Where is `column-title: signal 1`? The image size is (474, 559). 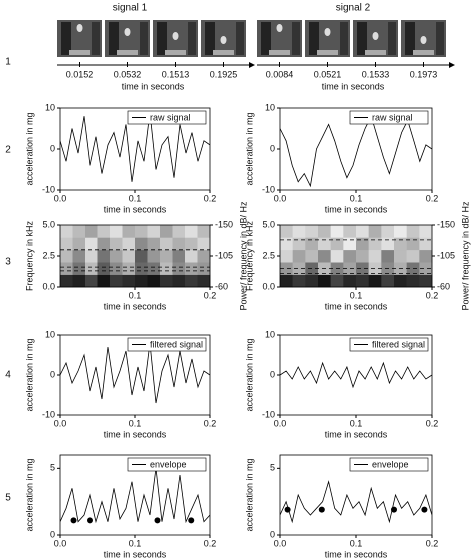
column-title: signal 1 is located at coordinates (130, 8).